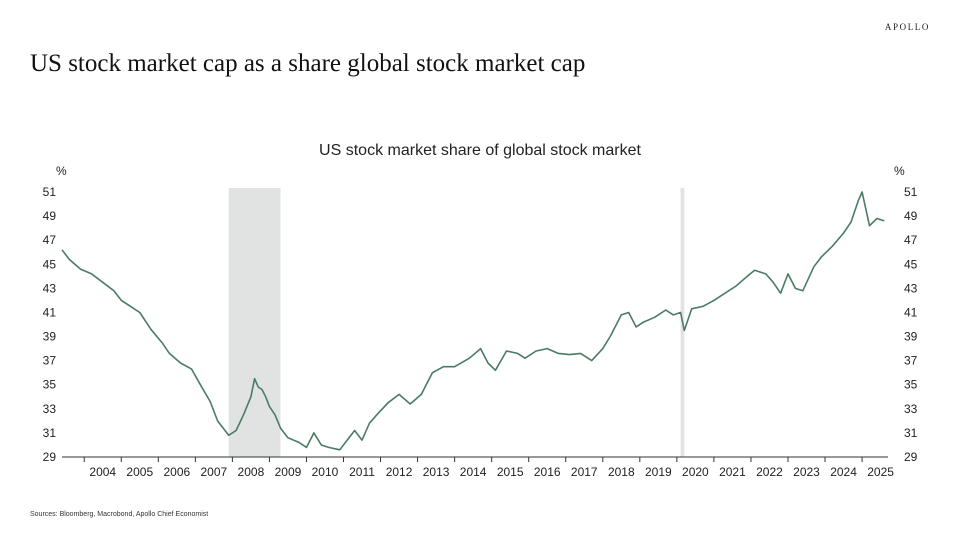 This screenshot has width=960, height=540. What do you see at coordinates (911, 192) in the screenshot?
I see `y-tick-right-51: 51` at bounding box center [911, 192].